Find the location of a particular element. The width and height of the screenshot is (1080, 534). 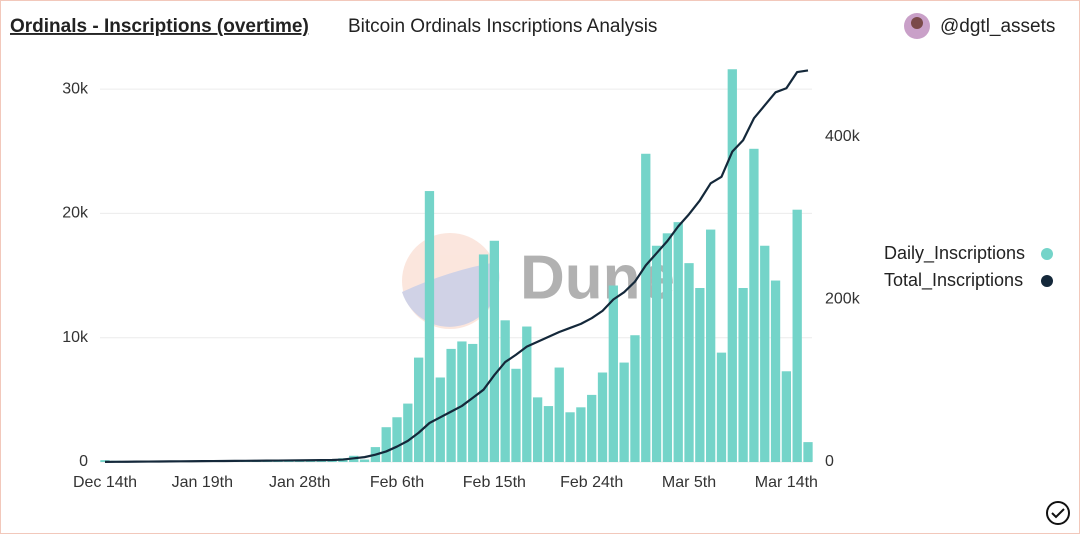

y-tick-label: 20k is located at coordinates (75, 213).